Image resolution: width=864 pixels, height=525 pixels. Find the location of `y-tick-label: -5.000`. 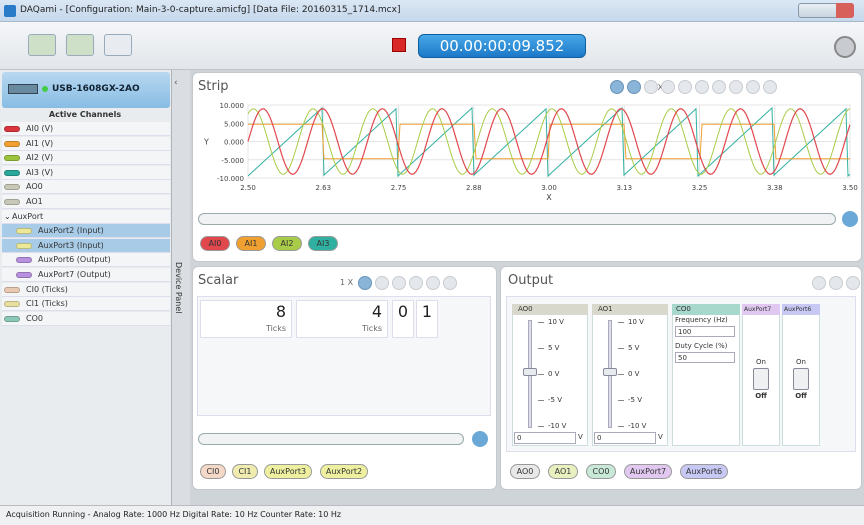

y-tick-label: -5.000 is located at coordinates (232, 161).